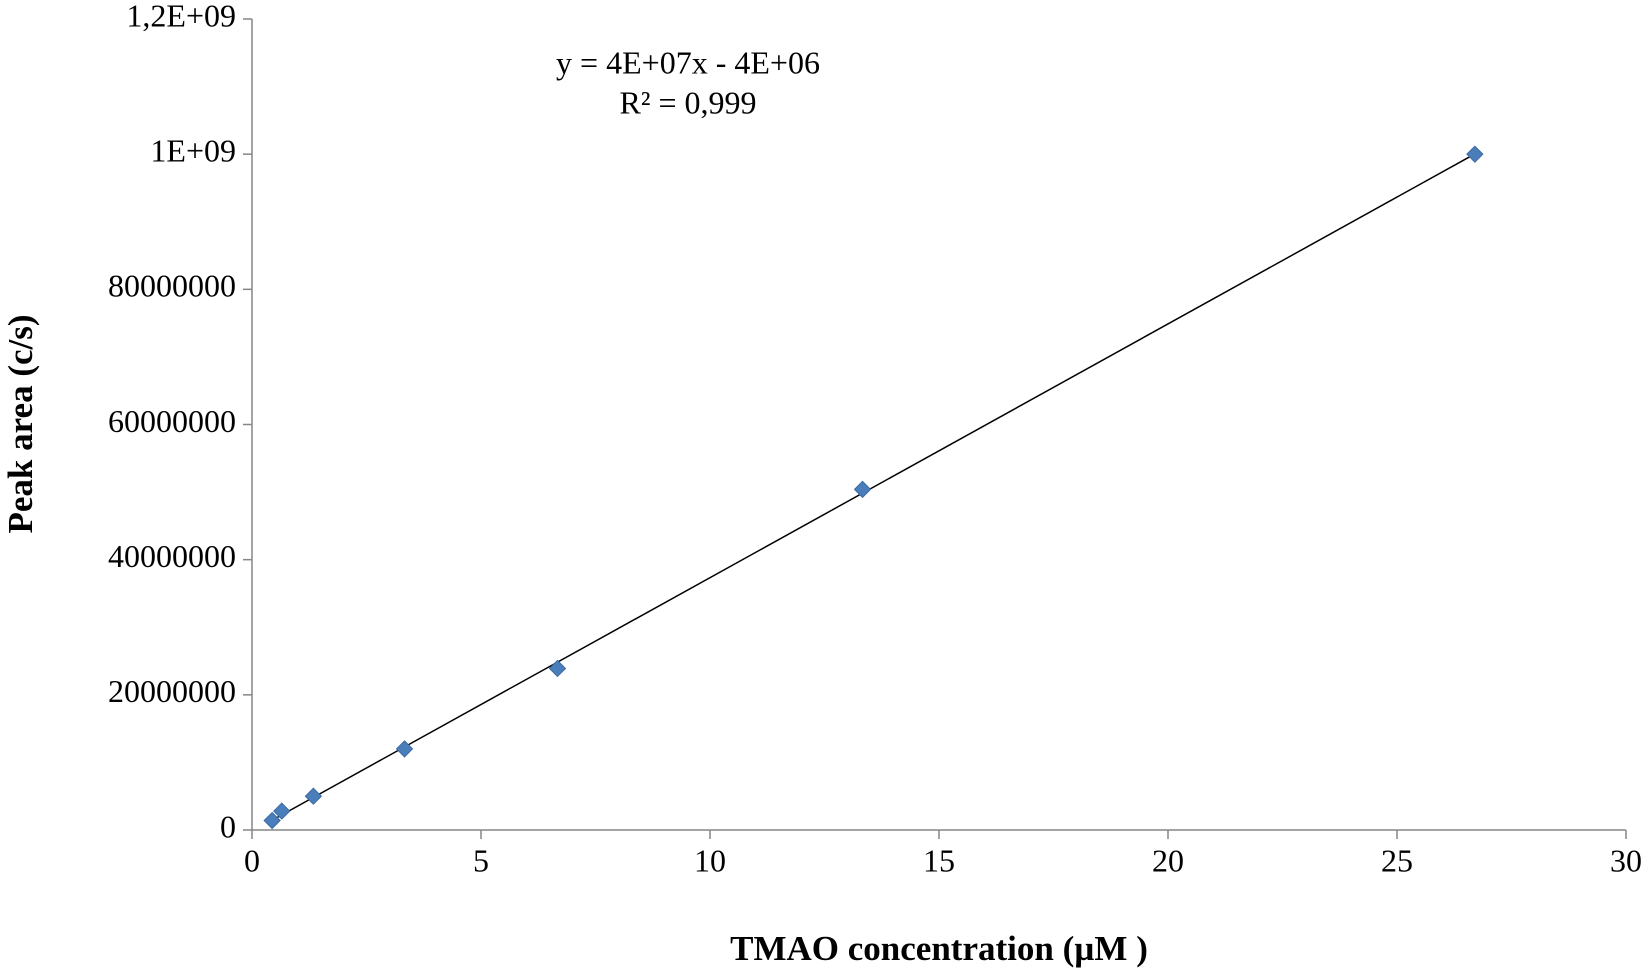 This screenshot has height=977, width=1650. Describe the element at coordinates (939, 948) in the screenshot. I see `x-axis-title: TMAO concentration (µM )` at that location.